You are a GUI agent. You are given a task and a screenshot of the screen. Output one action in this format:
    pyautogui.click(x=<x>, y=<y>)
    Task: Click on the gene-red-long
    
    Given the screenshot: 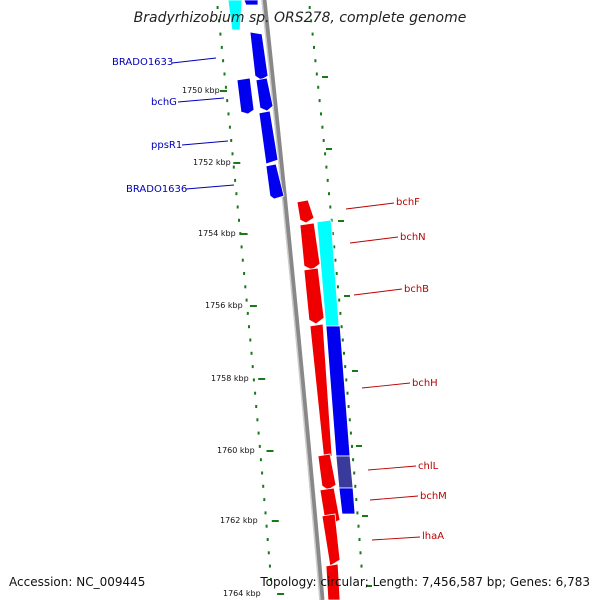 What is the action you would take?
    pyautogui.click(x=321, y=392)
    